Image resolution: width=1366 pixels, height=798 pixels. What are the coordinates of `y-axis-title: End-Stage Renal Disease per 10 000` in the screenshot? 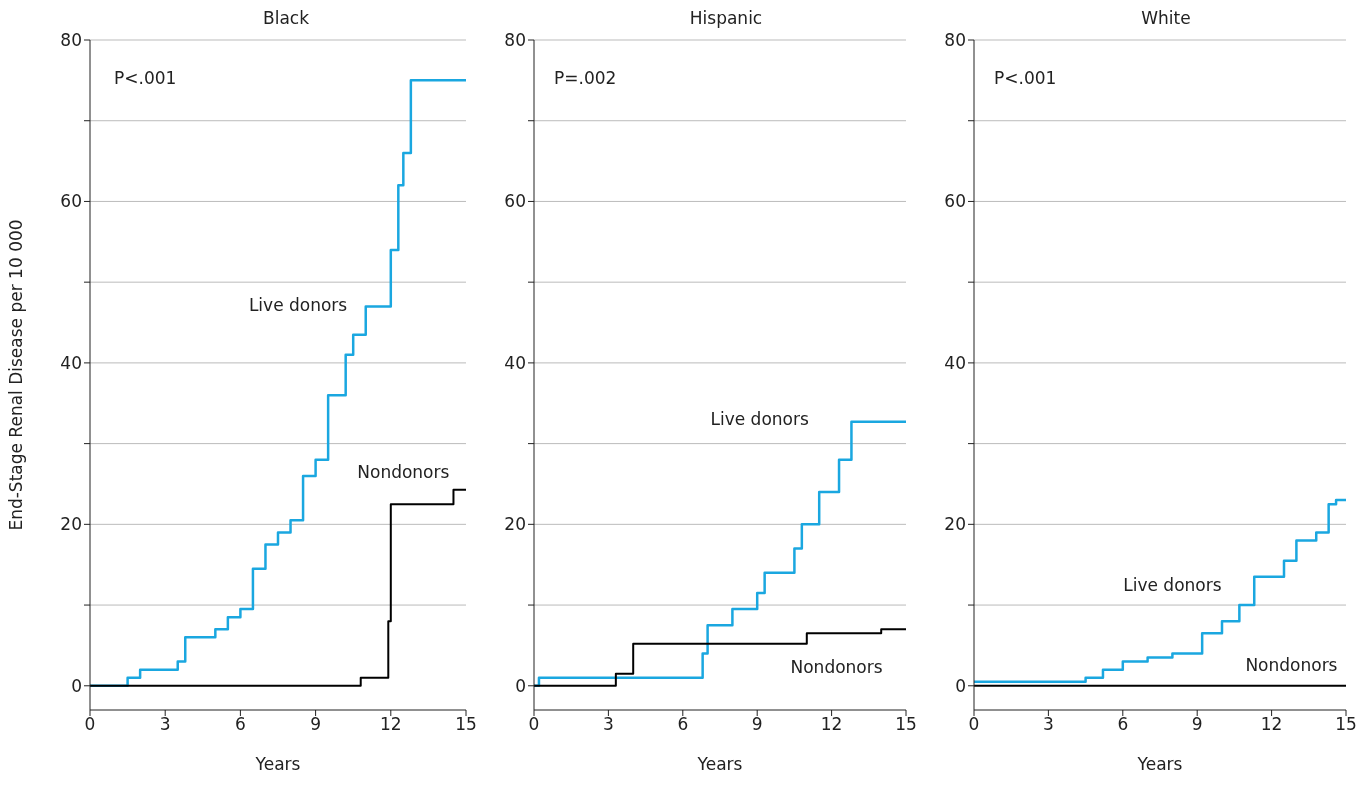 It's located at (16, 375).